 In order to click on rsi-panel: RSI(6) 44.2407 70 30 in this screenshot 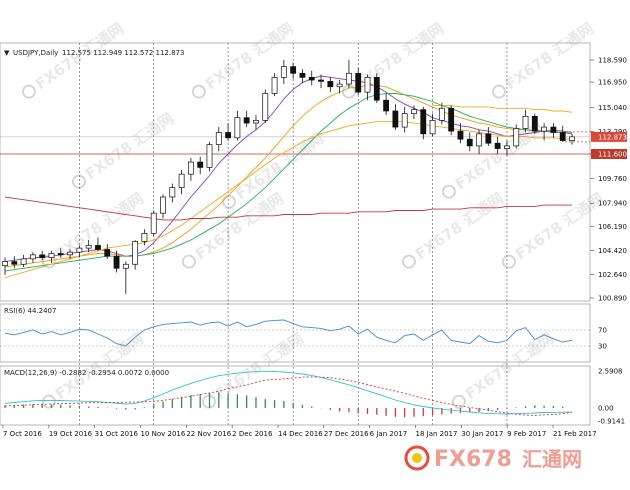, I will do `click(303, 333)`.